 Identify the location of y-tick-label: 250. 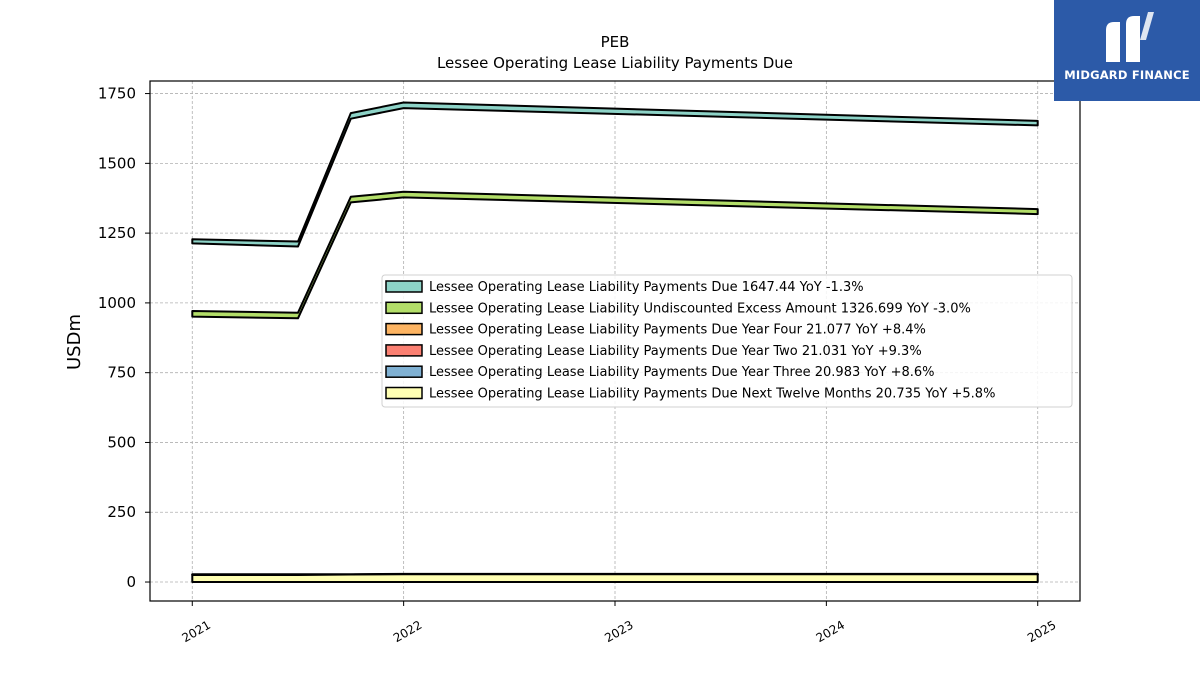
(121, 512).